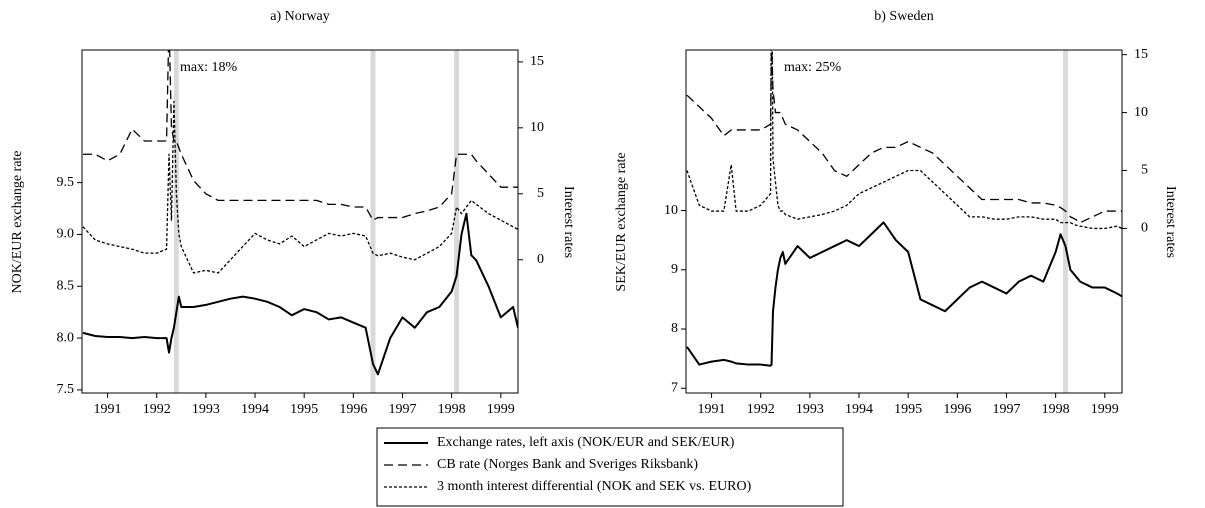 The height and width of the screenshot is (508, 1205). Describe the element at coordinates (66, 389) in the screenshot. I see `y-tick-label: 7.5` at that location.